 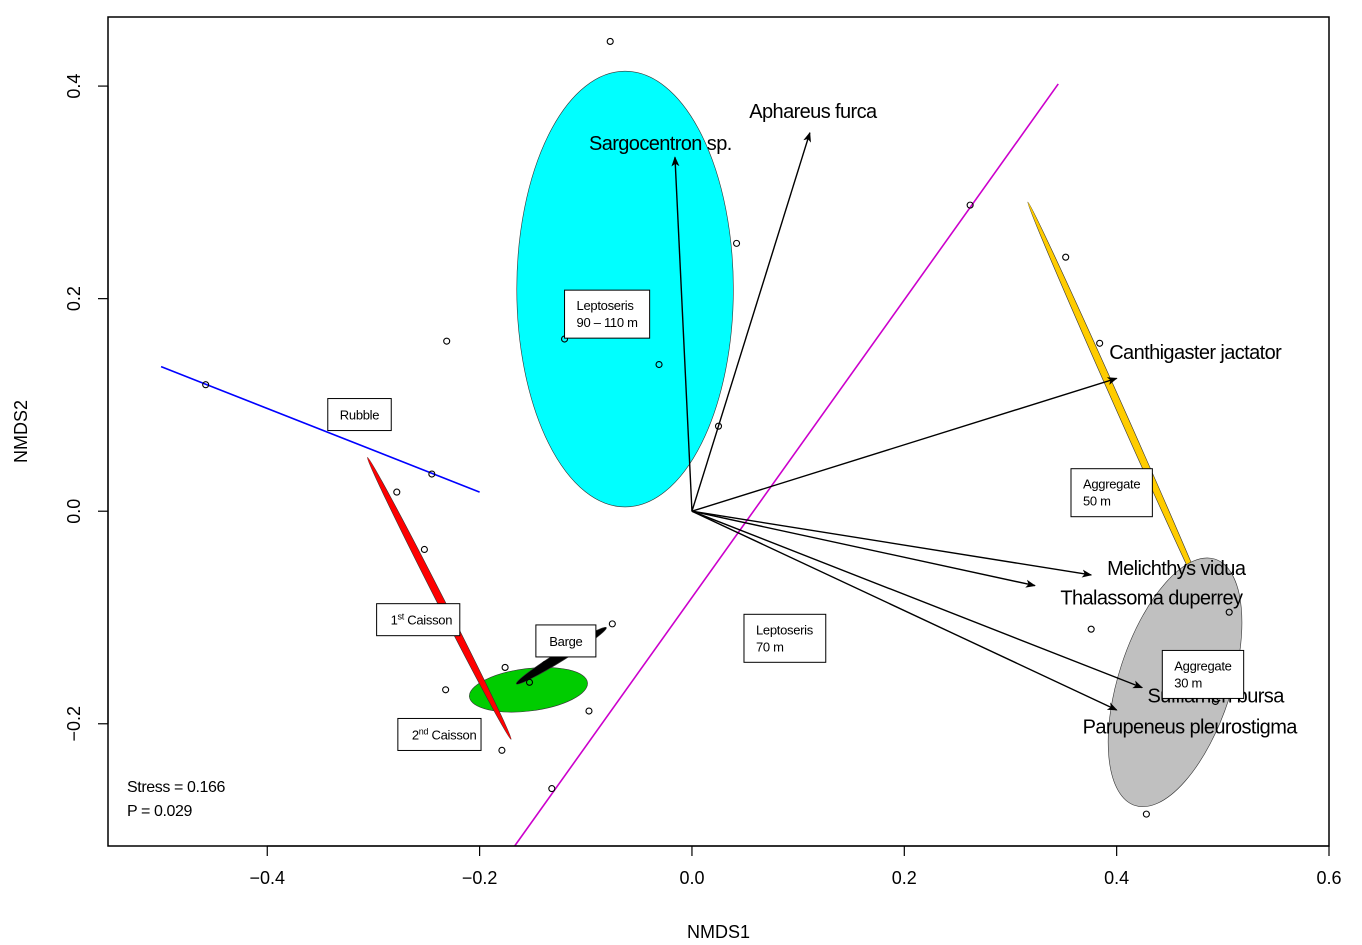 What do you see at coordinates (1191, 727) in the screenshot?
I see `species-vector-label: Parupeneus pleurostigma` at bounding box center [1191, 727].